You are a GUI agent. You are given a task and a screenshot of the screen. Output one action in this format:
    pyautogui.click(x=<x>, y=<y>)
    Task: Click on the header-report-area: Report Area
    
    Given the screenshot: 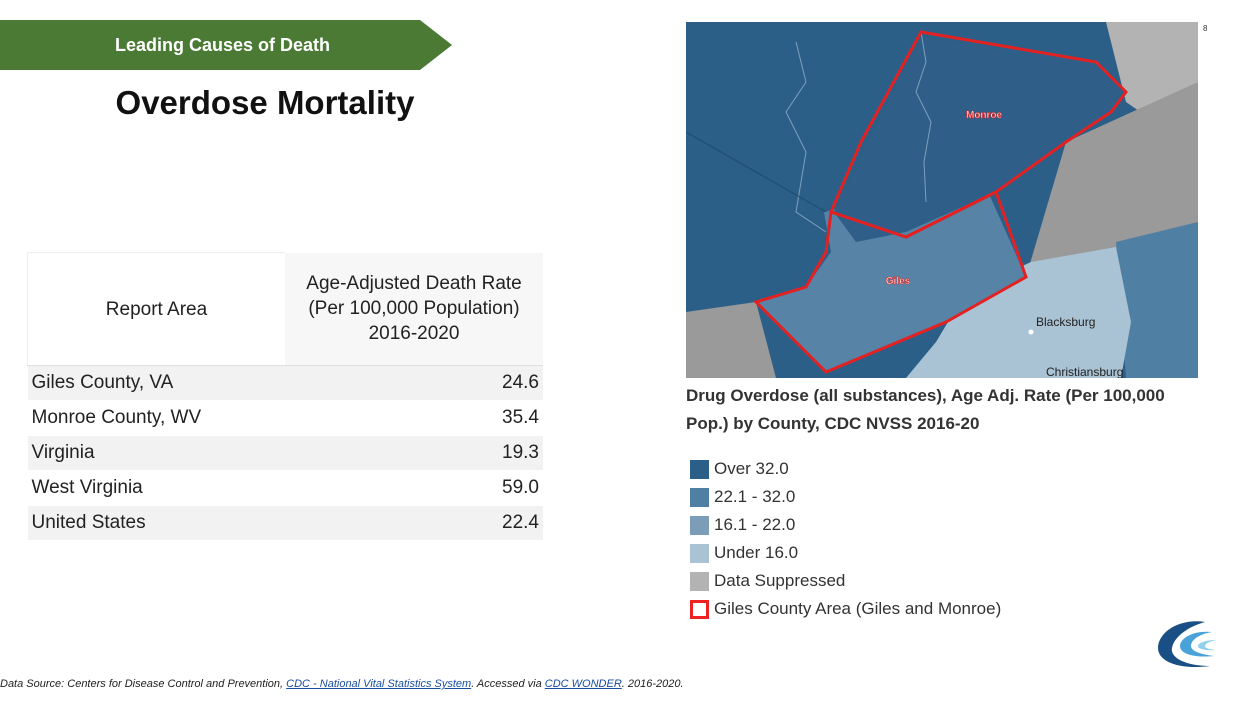 What is the action you would take?
    pyautogui.click(x=156, y=309)
    